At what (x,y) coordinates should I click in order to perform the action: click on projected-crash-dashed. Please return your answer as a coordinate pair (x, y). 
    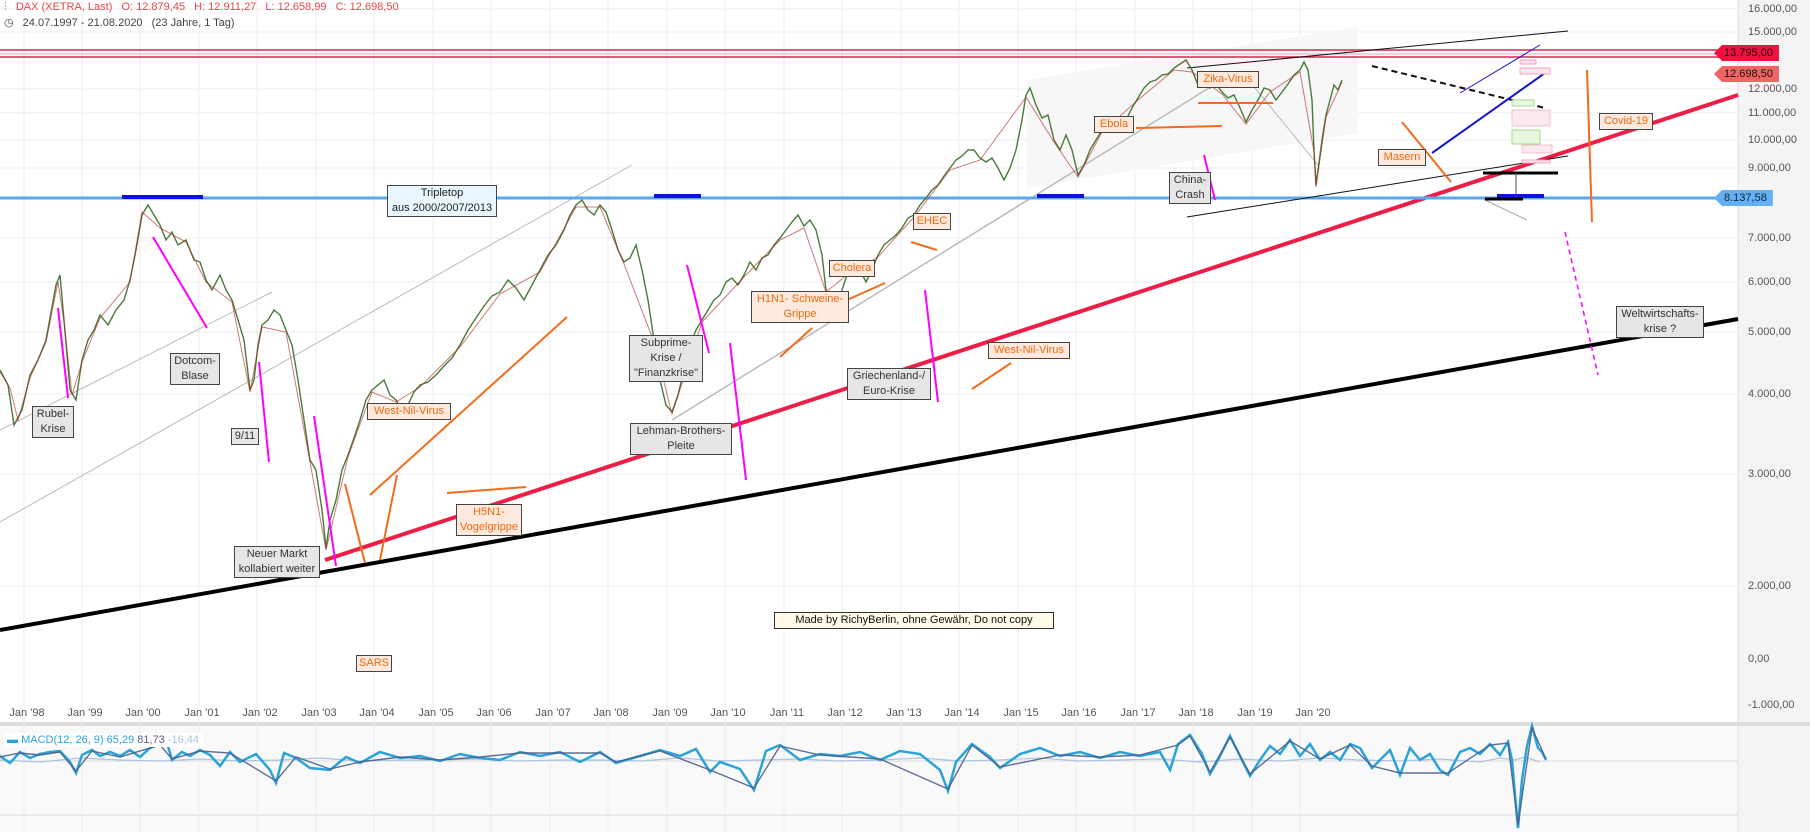
    Looking at the image, I should click on (1581, 303).